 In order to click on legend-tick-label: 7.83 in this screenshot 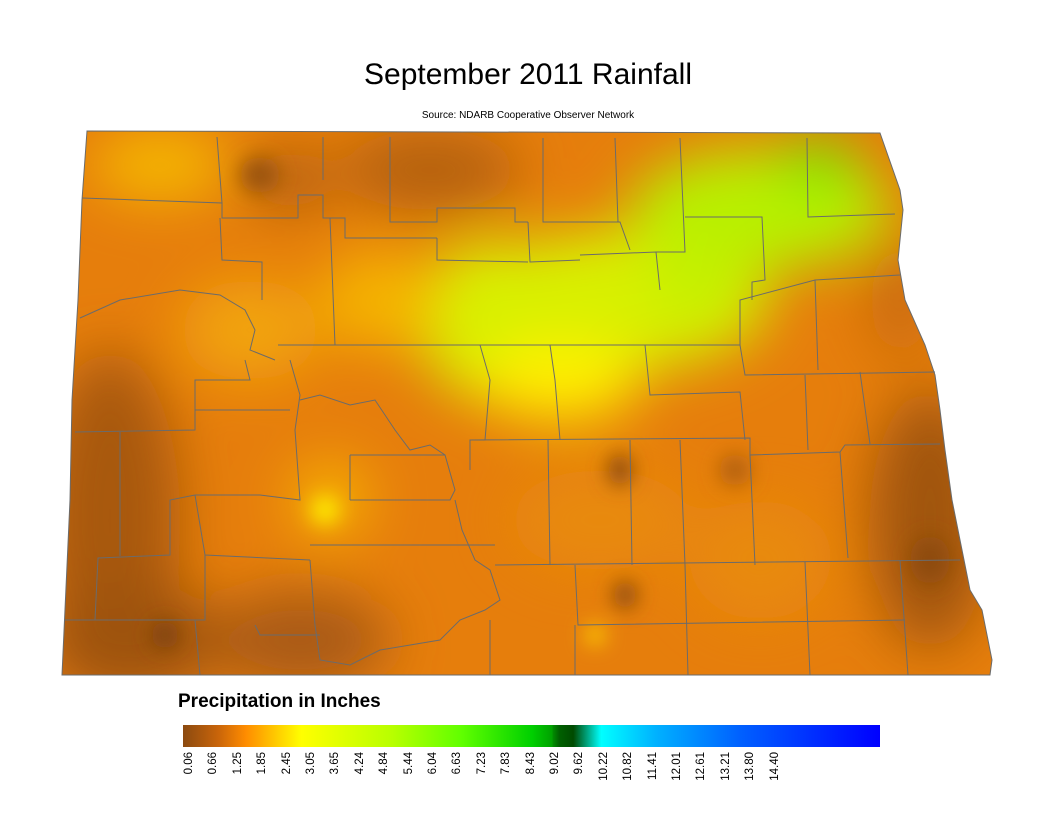, I will do `click(506, 763)`.